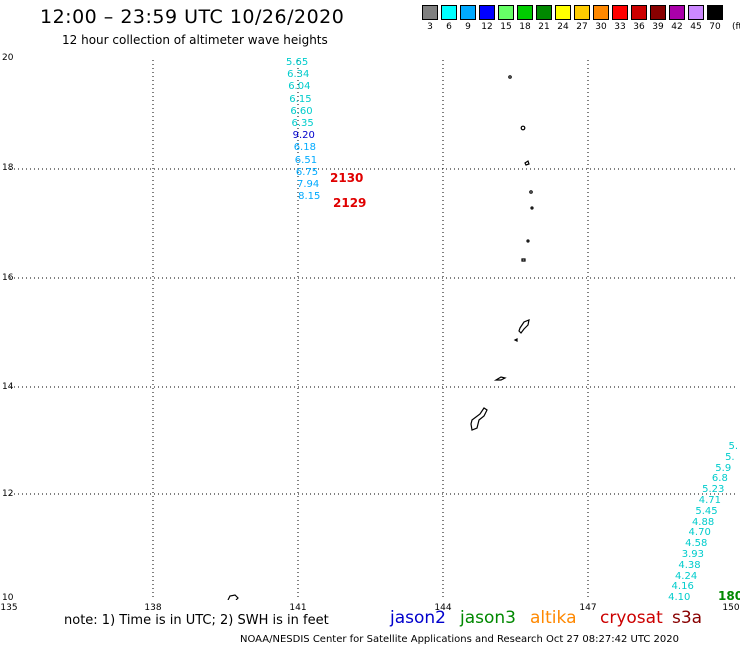  I want to click on legend-jason2: jason2, so click(418, 618).